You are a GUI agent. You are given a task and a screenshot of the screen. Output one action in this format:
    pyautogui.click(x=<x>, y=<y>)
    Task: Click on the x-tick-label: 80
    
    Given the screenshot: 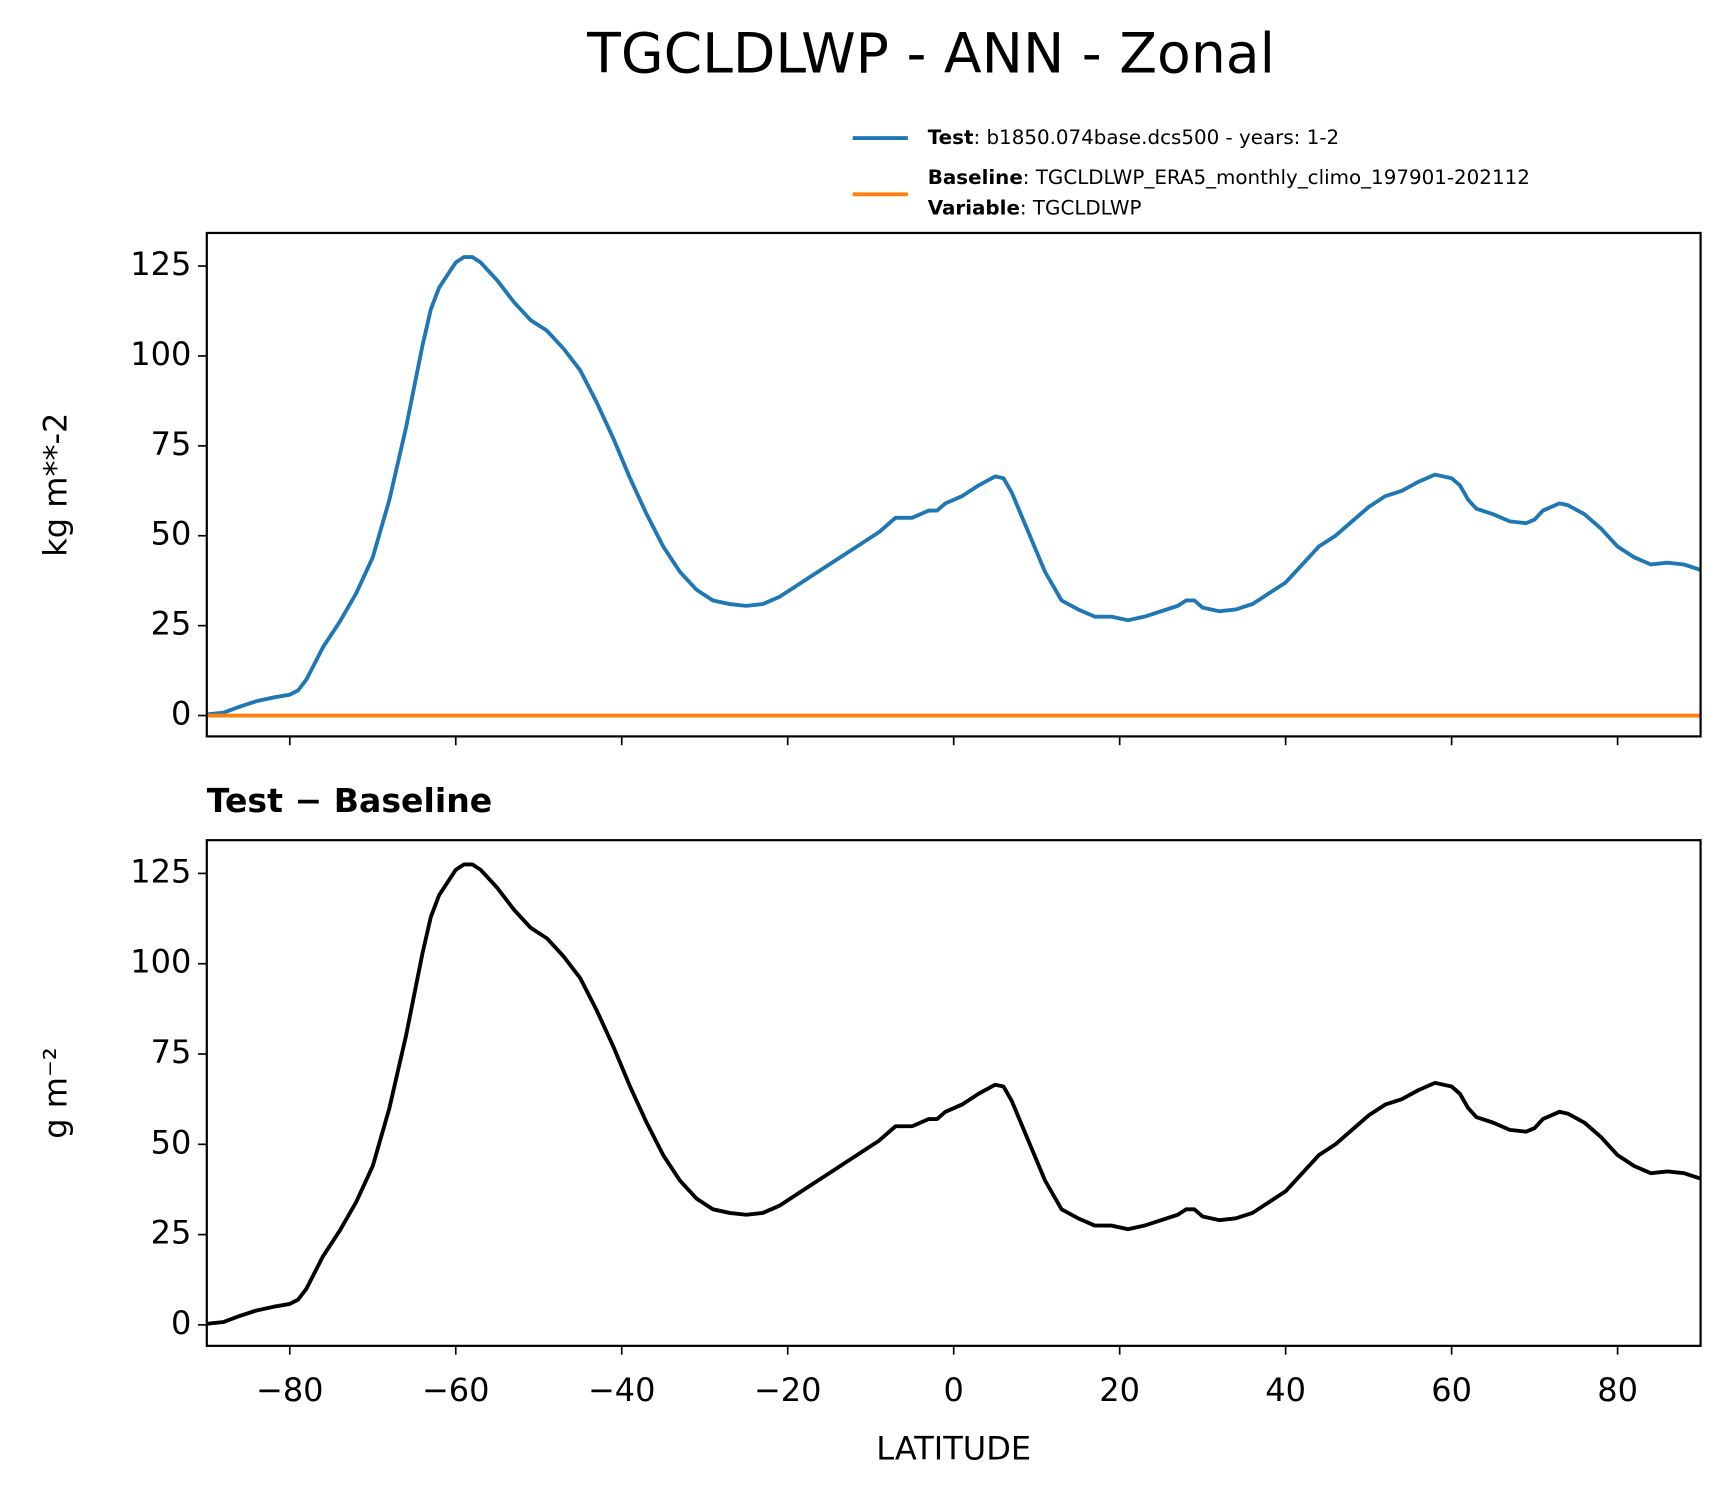 What is the action you would take?
    pyautogui.click(x=1617, y=1390)
    